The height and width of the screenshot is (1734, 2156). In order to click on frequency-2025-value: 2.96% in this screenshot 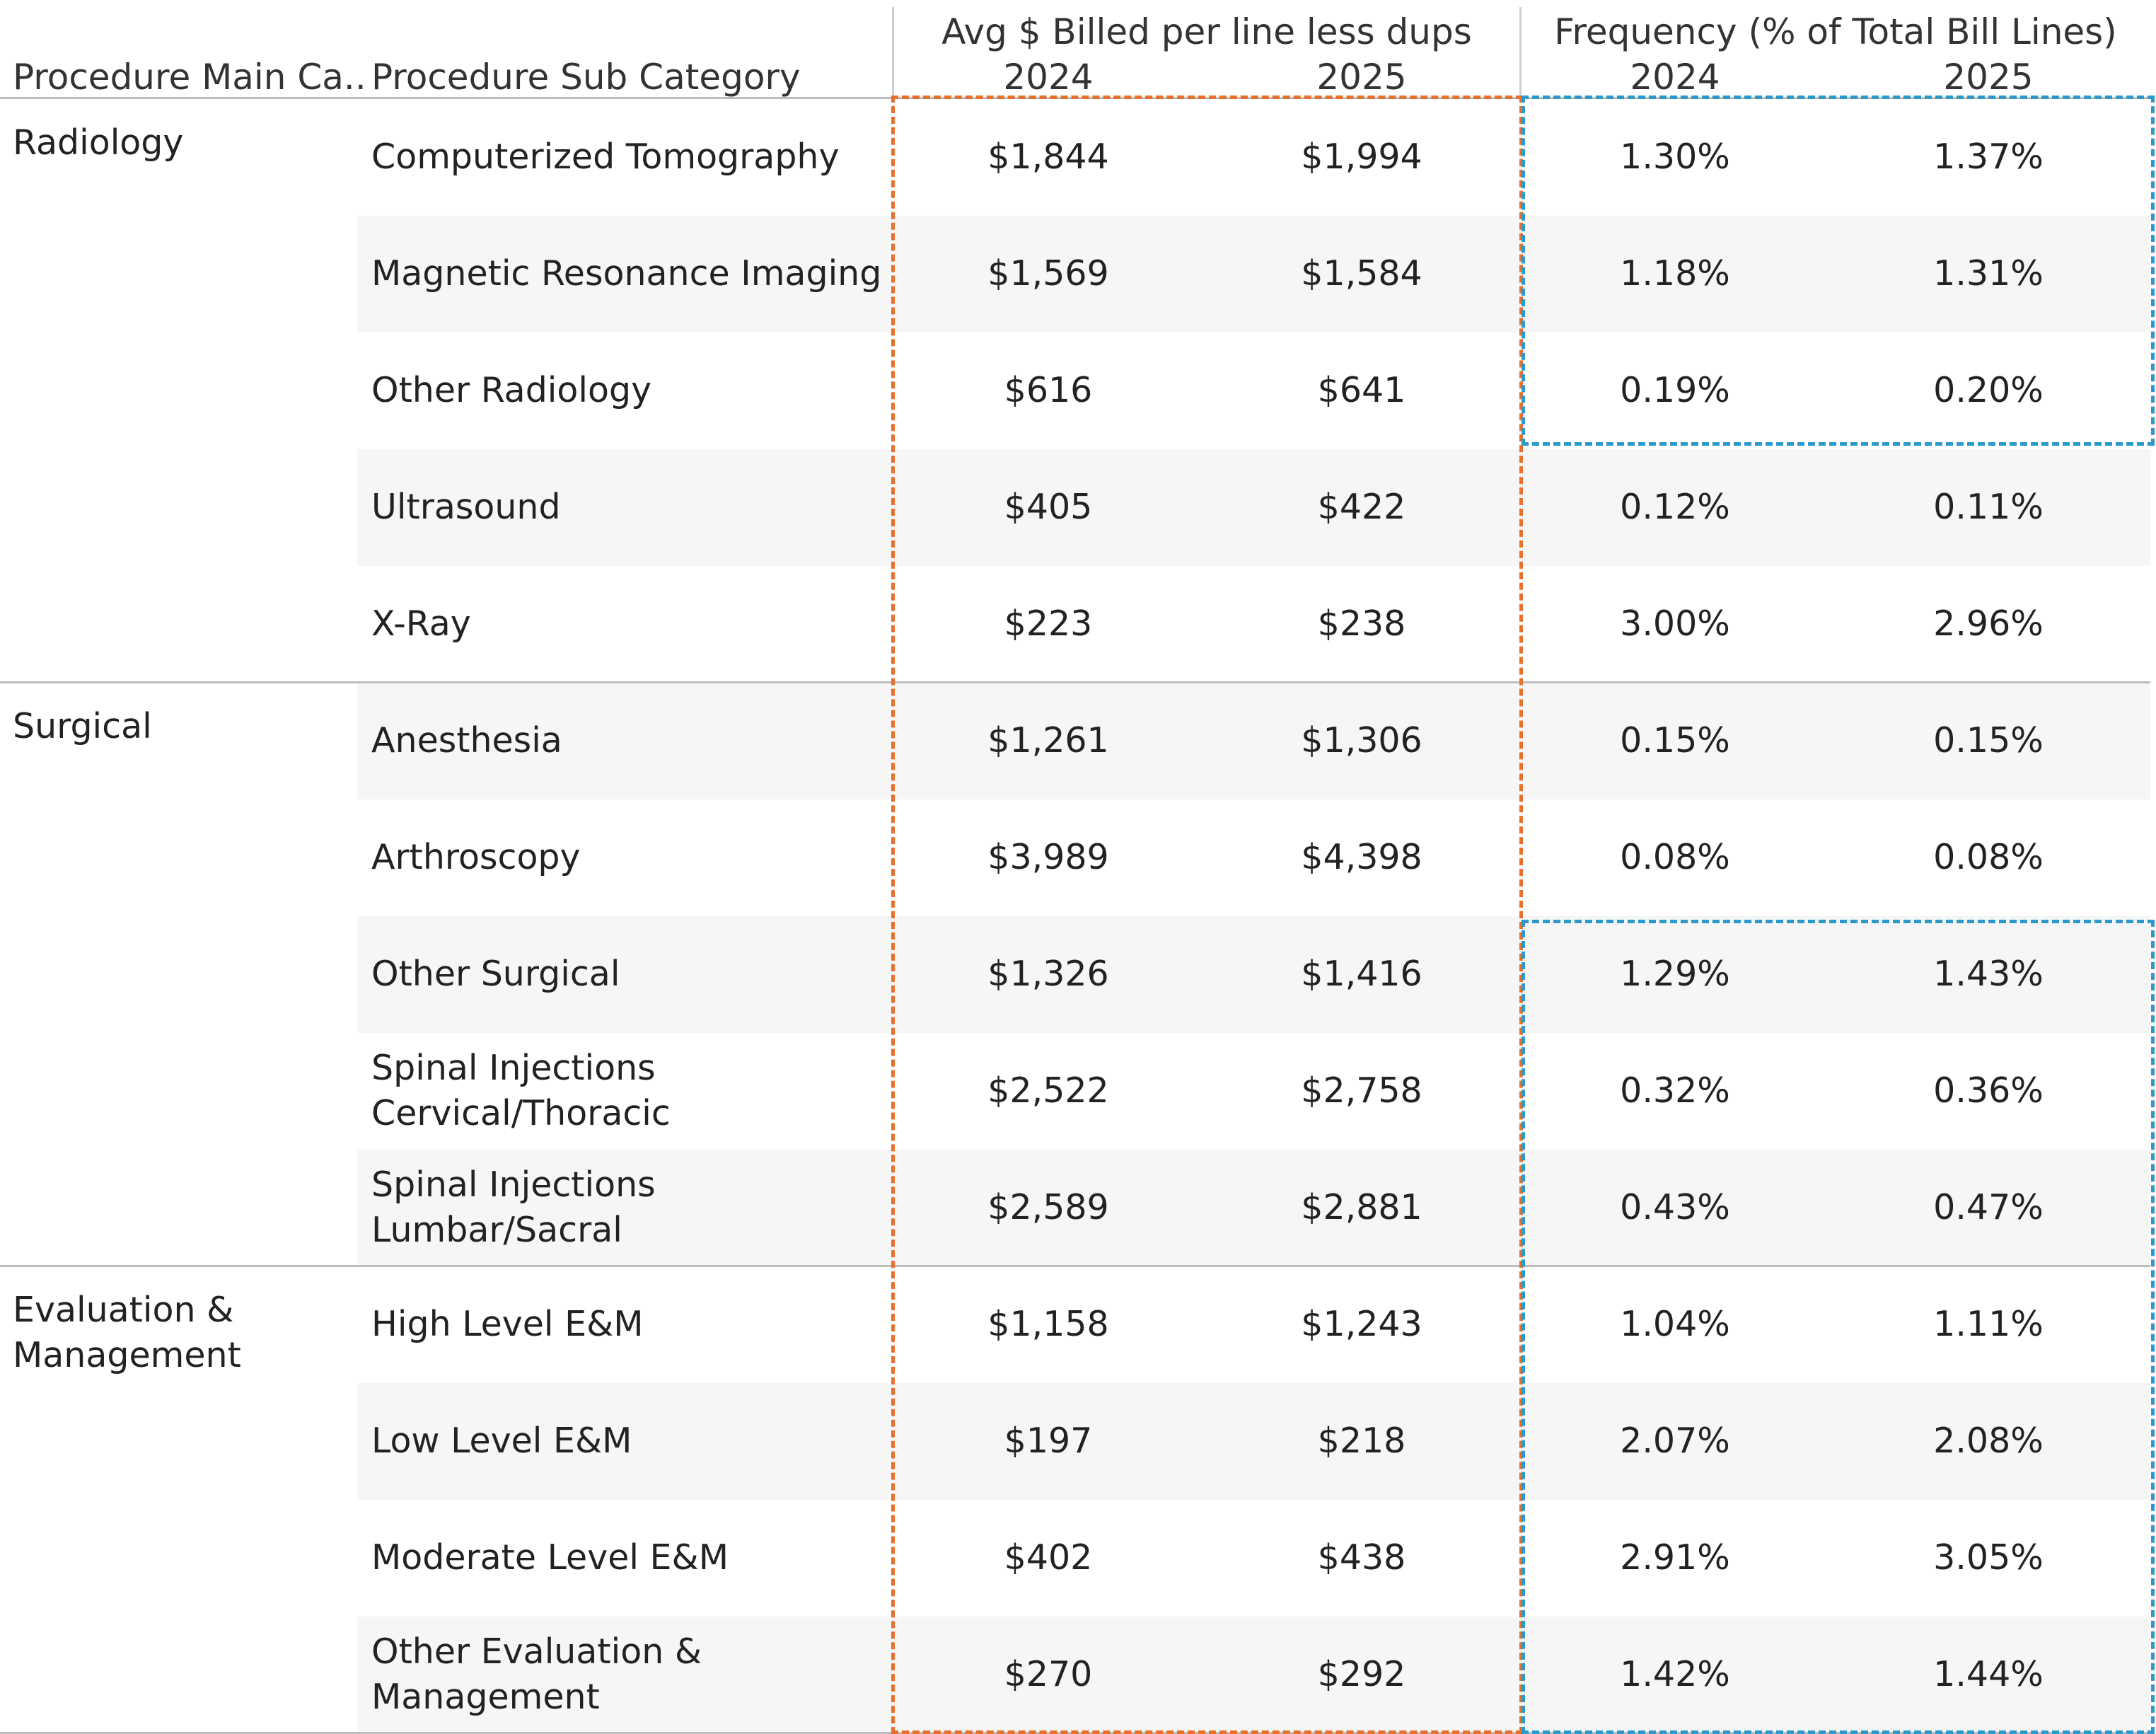, I will do `click(1989, 623)`.